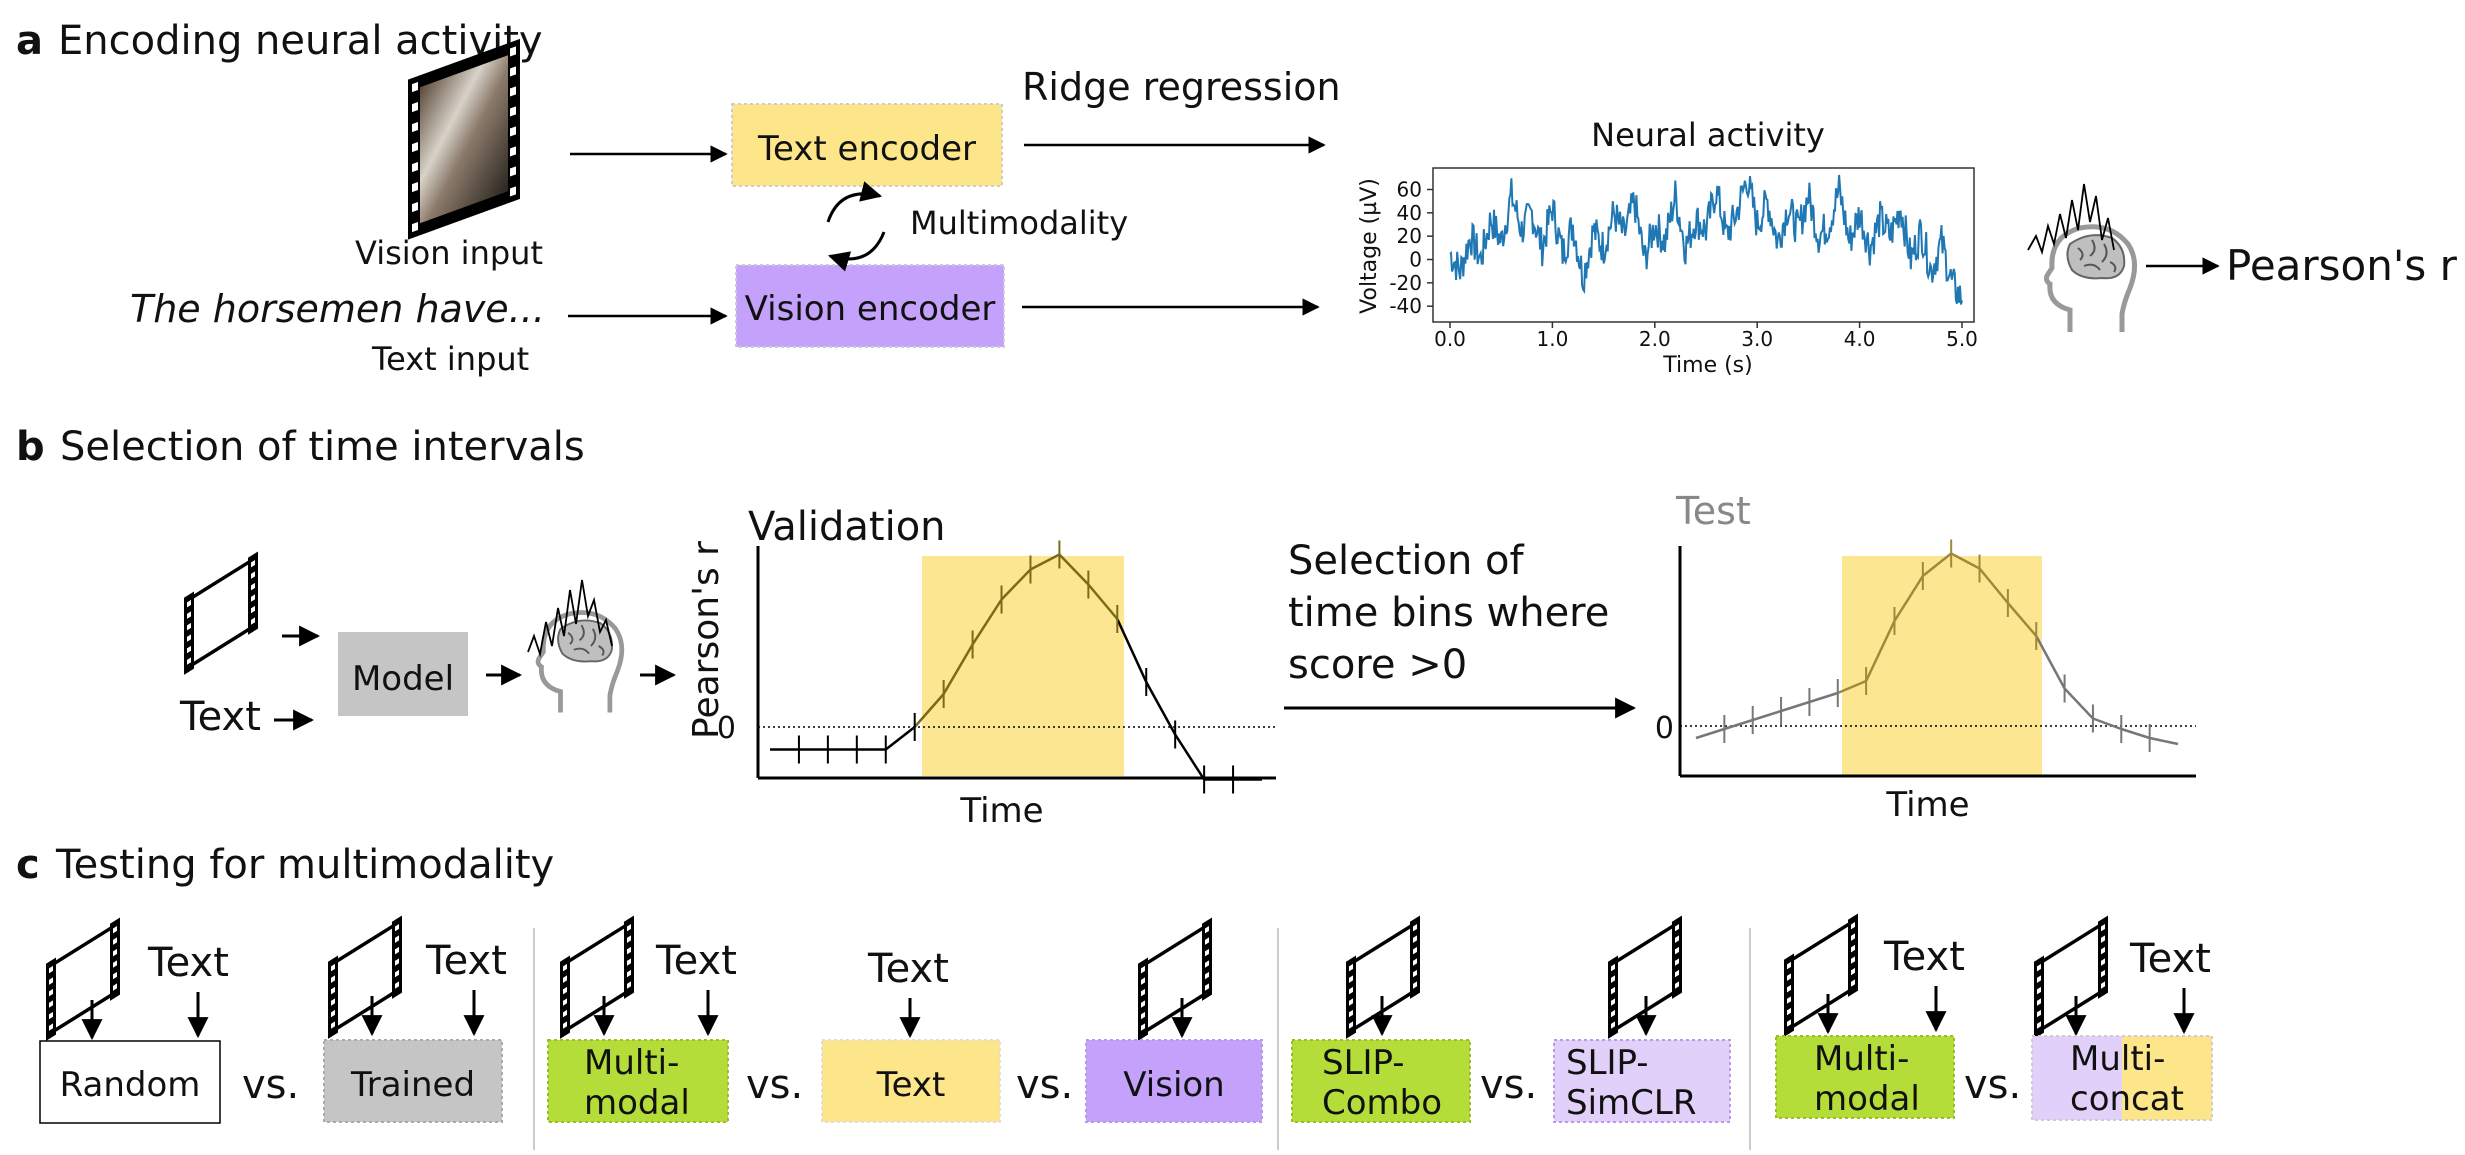  I want to click on text-label-c3: Text, so click(696, 961).